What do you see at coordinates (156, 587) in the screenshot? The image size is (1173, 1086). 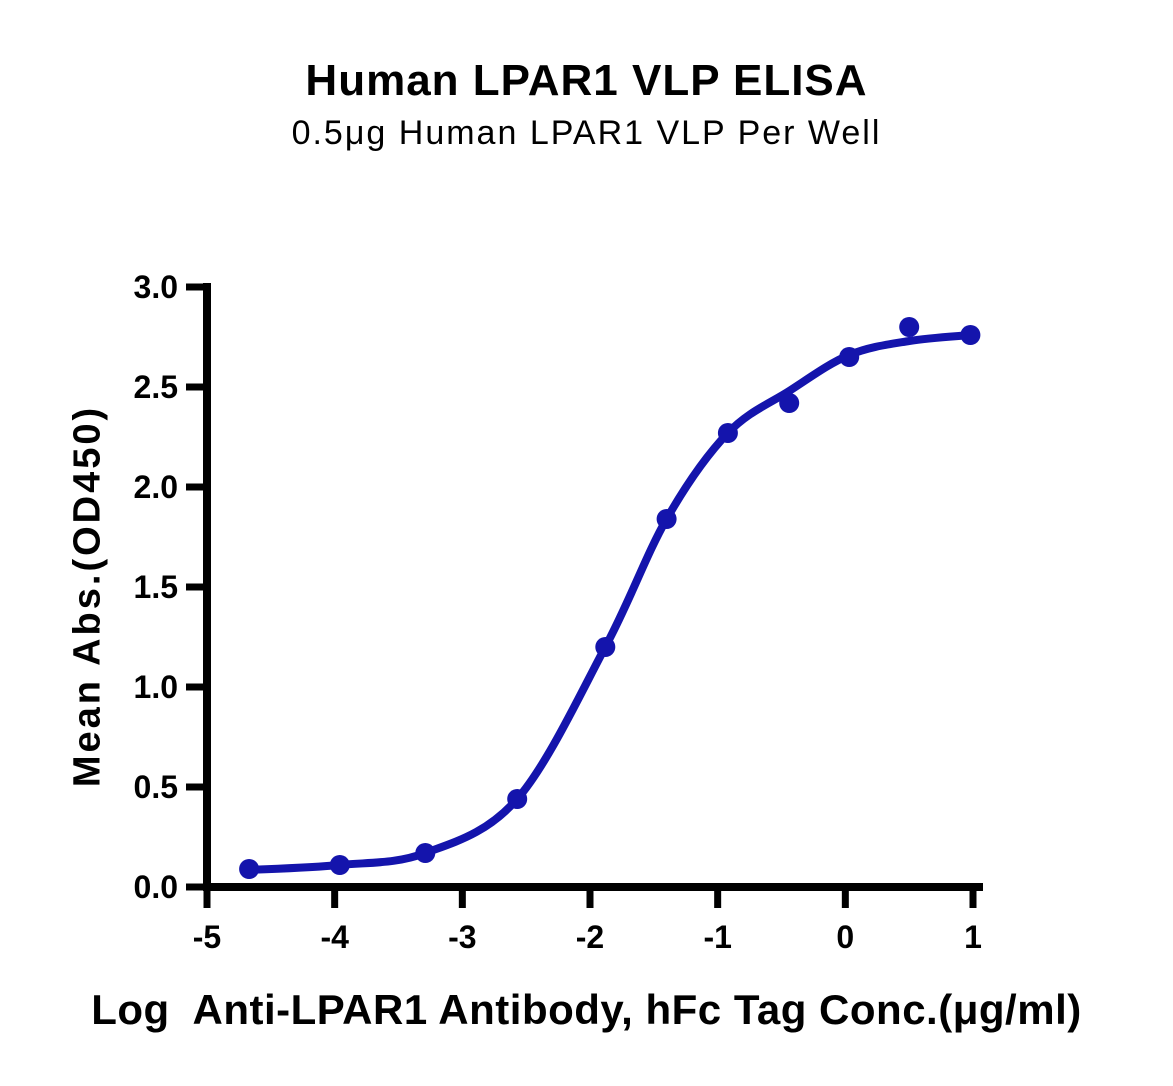 I see `y-tick-label: 1.5` at bounding box center [156, 587].